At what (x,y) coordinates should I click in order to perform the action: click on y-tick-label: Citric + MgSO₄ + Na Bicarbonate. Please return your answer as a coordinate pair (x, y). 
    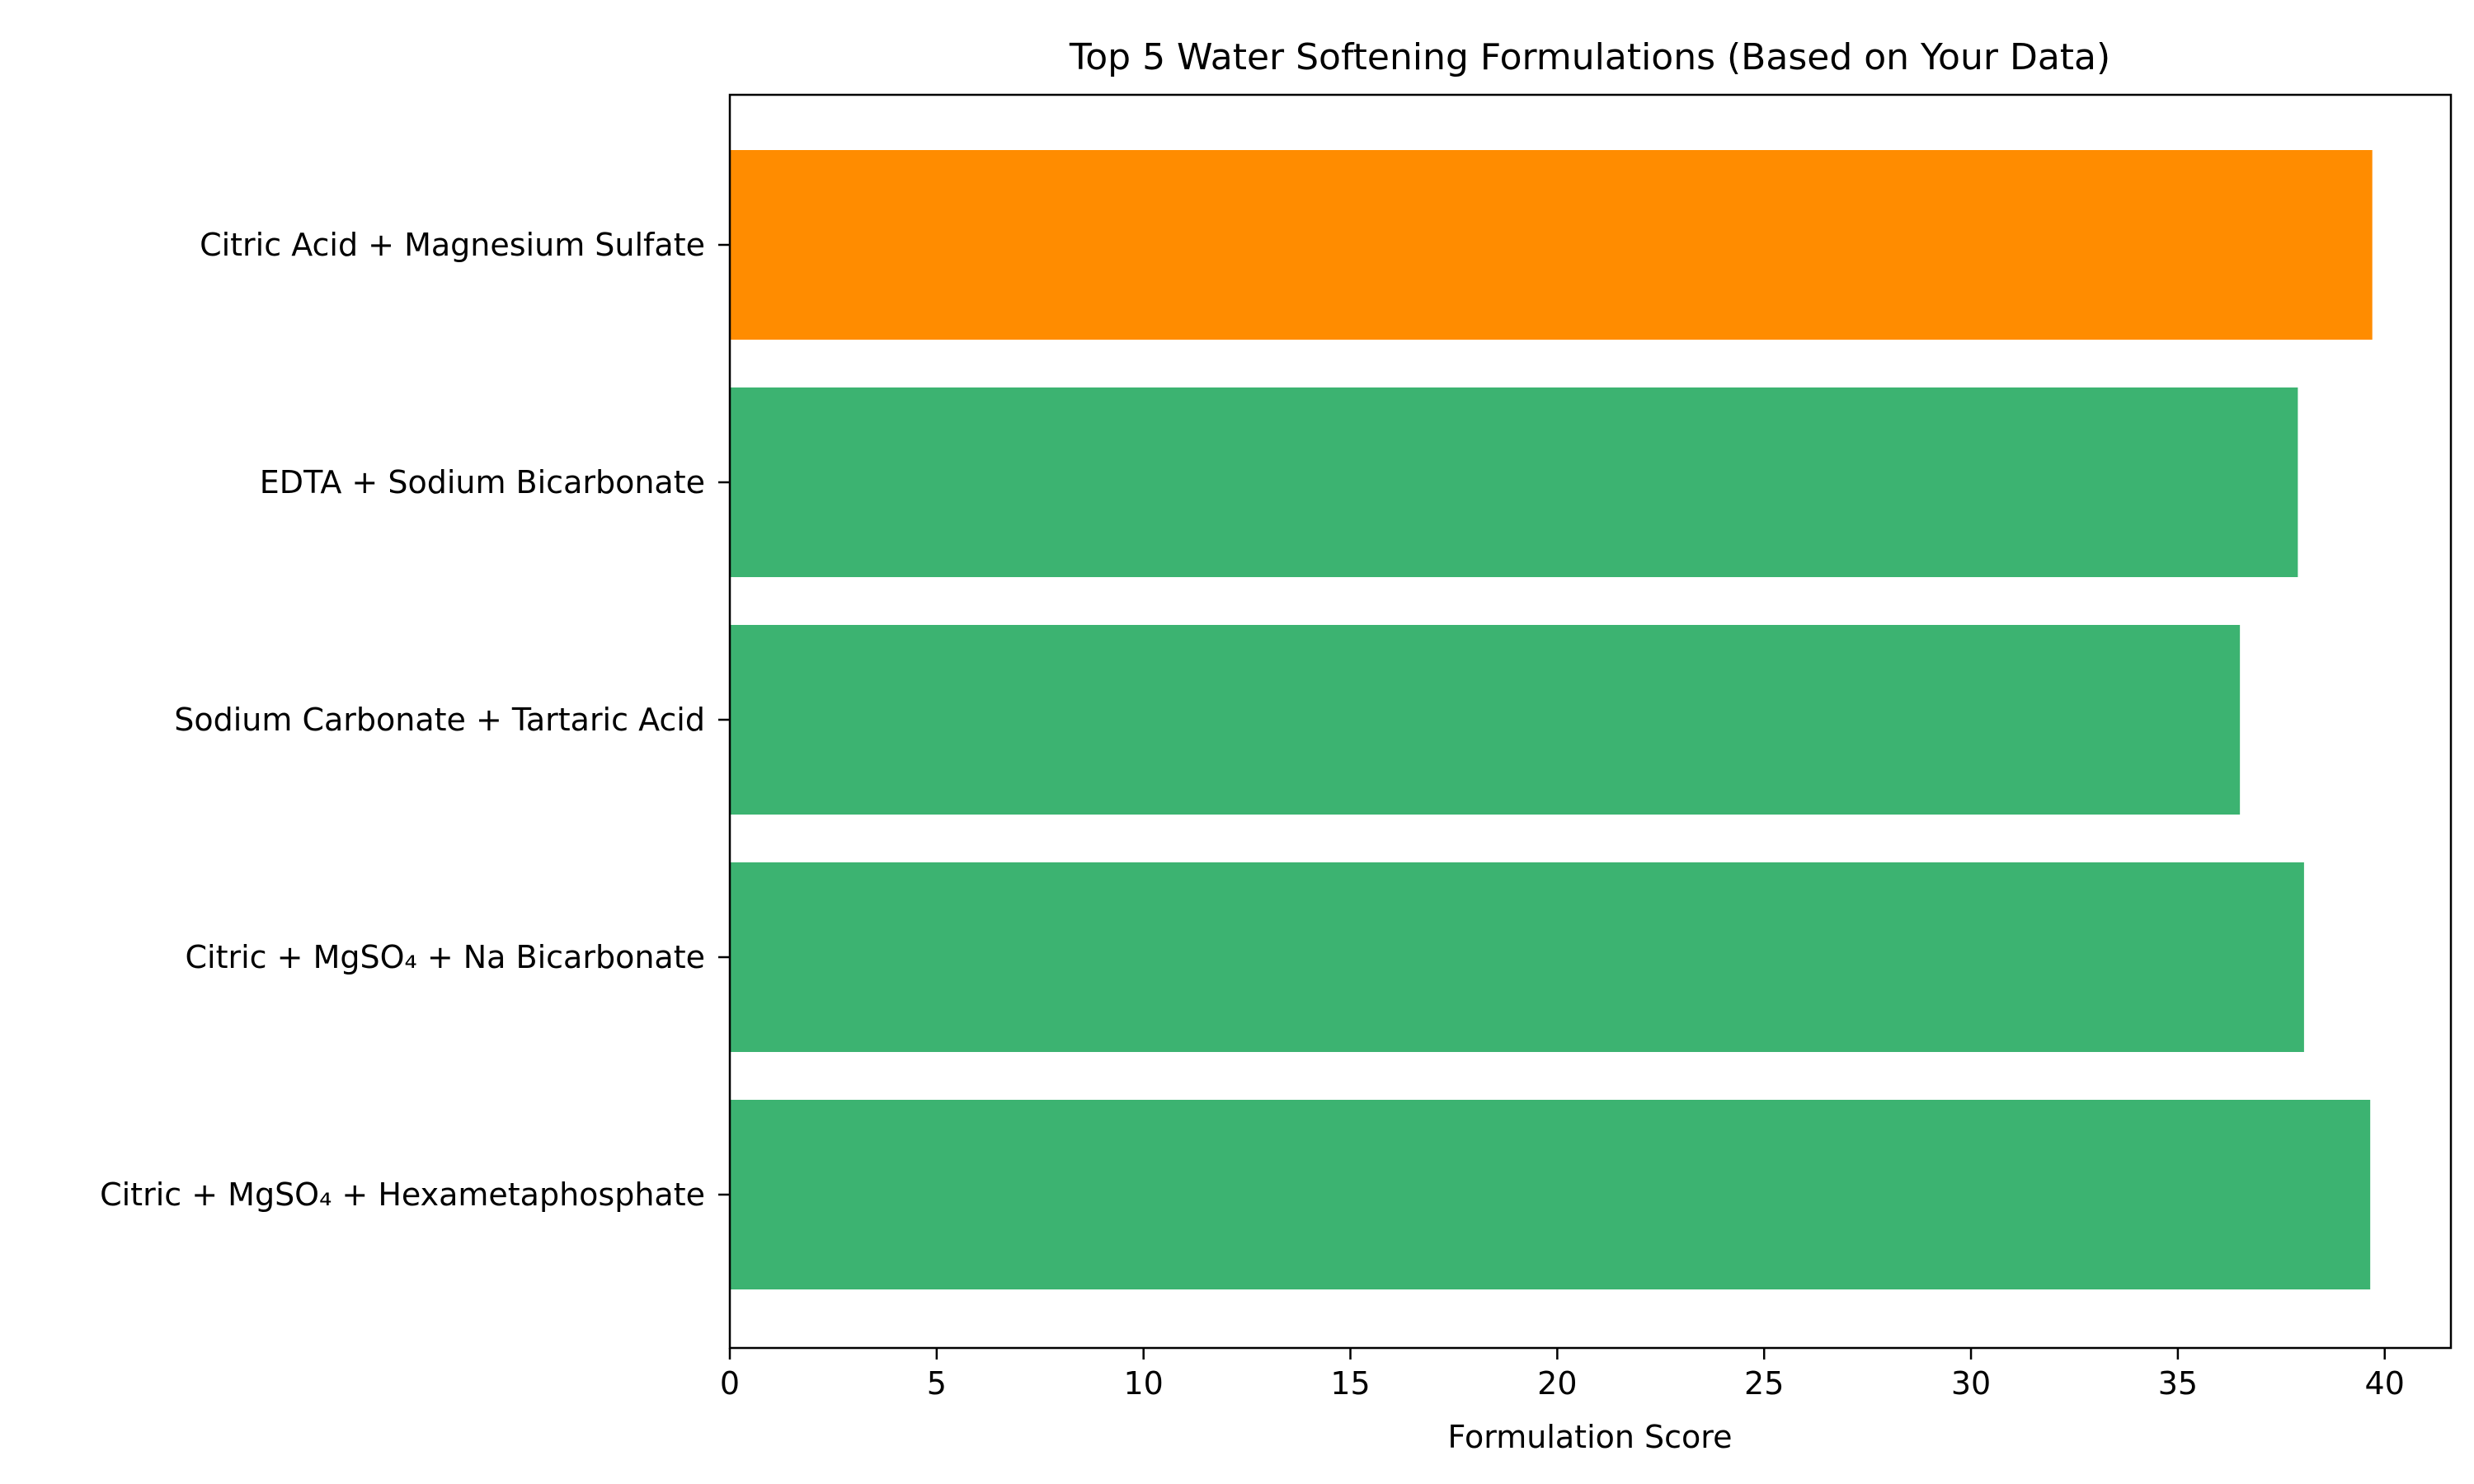
    Looking at the image, I should click on (445, 957).